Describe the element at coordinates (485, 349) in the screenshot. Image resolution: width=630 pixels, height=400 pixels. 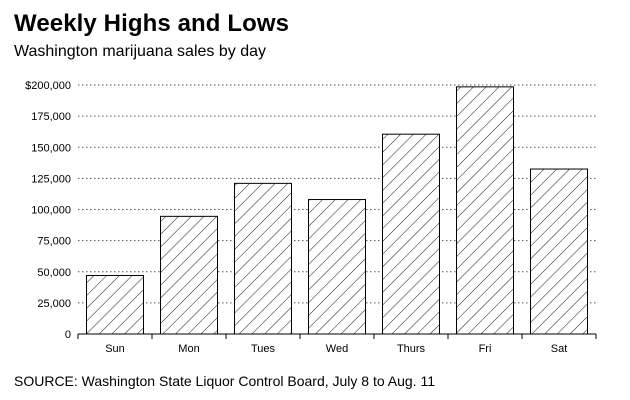
I see `x-tick-label-fri: Fri` at that location.